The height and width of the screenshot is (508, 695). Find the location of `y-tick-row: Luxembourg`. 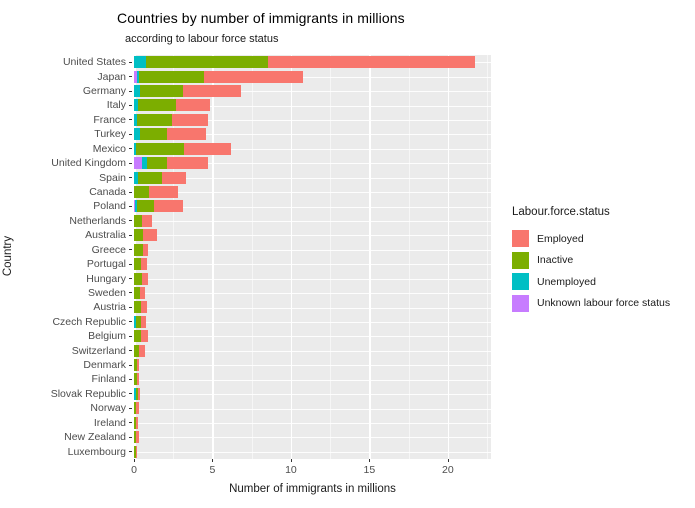

y-tick-row: Luxembourg is located at coordinates (67, 451).